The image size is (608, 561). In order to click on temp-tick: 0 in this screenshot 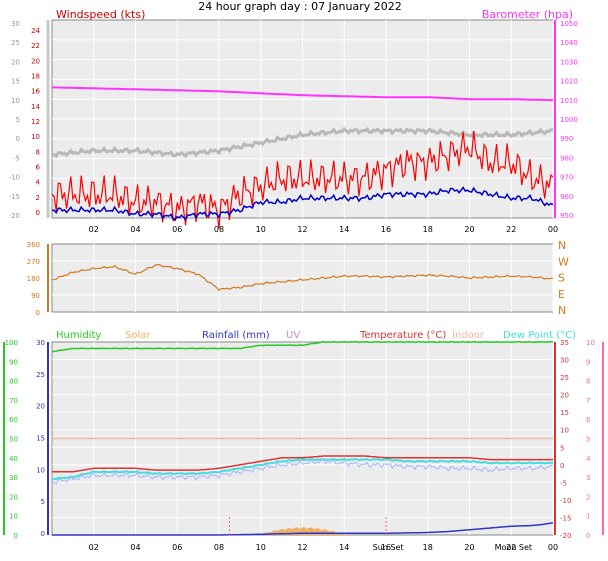, I will do `click(562, 466)`.